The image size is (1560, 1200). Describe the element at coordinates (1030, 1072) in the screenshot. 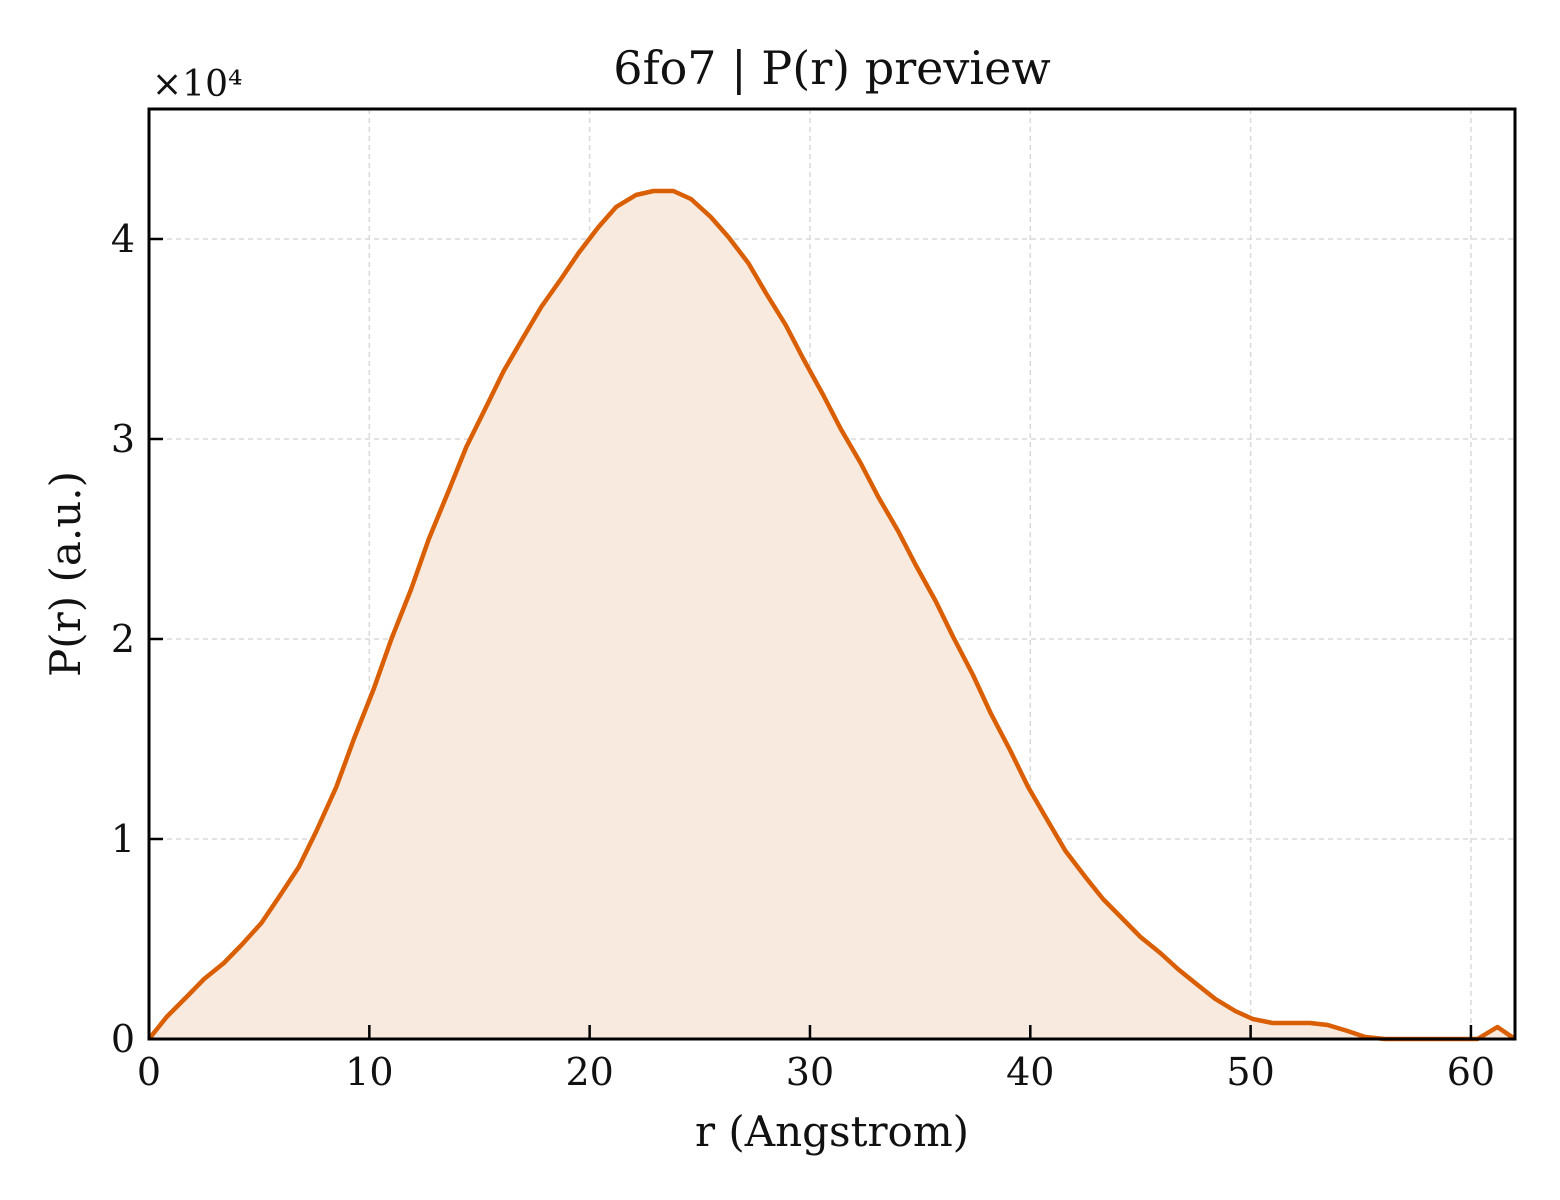

I see `x-tick-label: 40` at that location.